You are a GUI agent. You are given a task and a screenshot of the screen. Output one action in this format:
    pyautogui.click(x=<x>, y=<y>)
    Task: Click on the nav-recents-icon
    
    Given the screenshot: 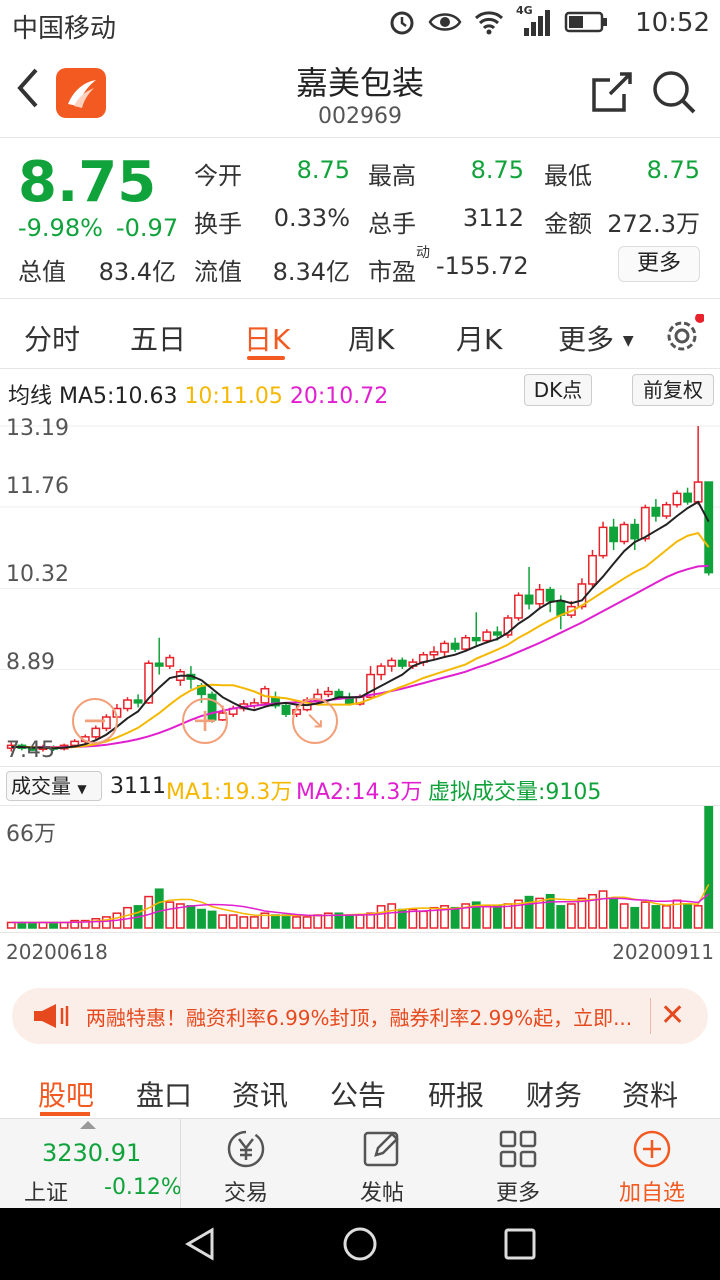 What is the action you would take?
    pyautogui.click(x=520, y=1244)
    